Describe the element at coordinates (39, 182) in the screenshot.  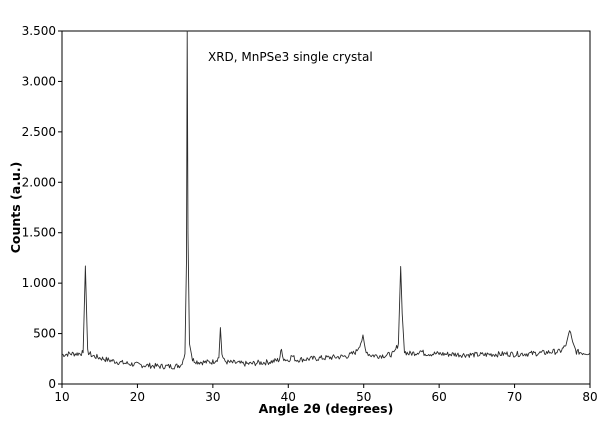
I see `y-tick-label: 2.000` at that location.